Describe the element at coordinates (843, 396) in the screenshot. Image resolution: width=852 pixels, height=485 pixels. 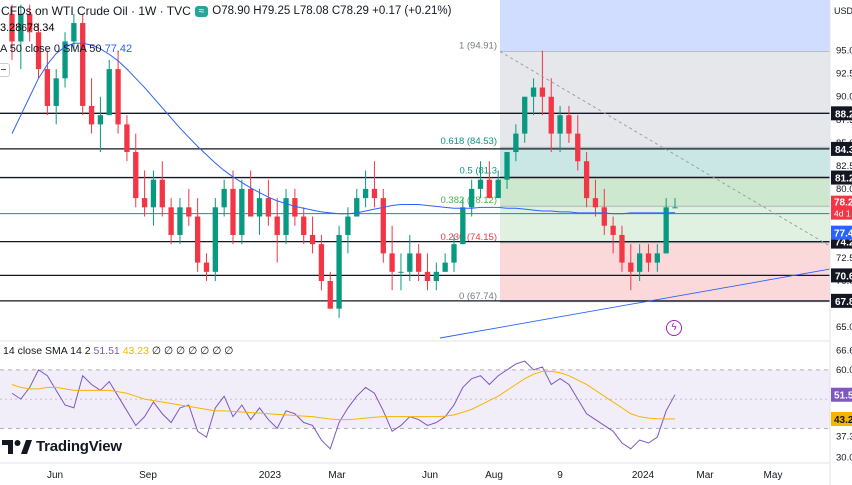
I see `rsi-value-tag-label: 51.5` at that location.